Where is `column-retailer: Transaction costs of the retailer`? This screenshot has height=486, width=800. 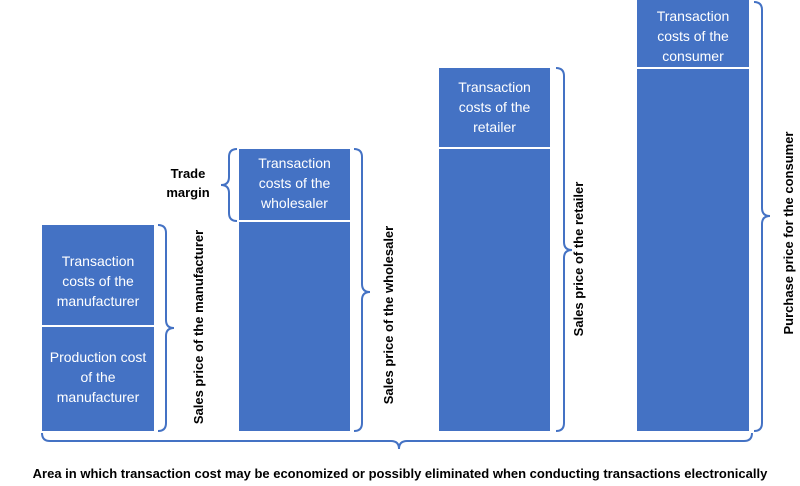
column-retailer: Transaction costs of the retailer is located at coordinates (494, 249).